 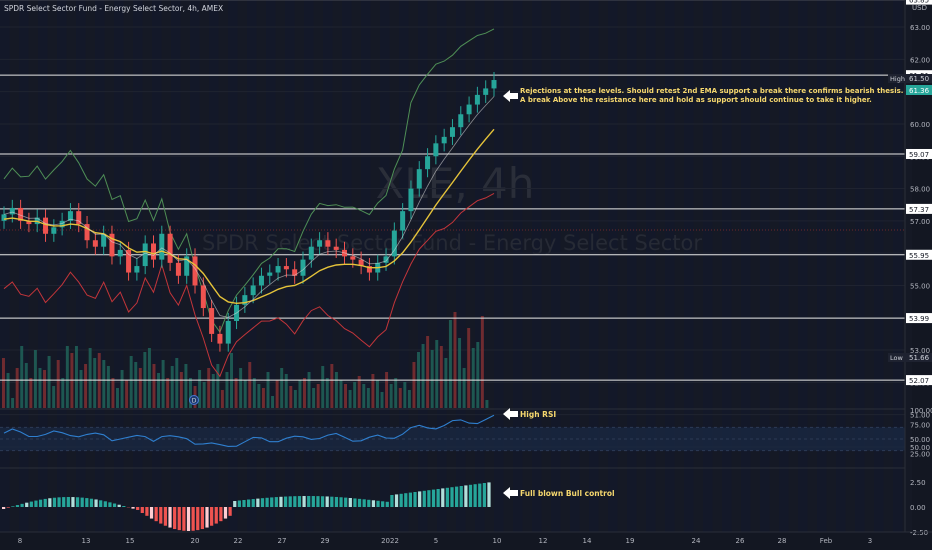 I want to click on level-price-label: 63.85, so click(x=919, y=2).